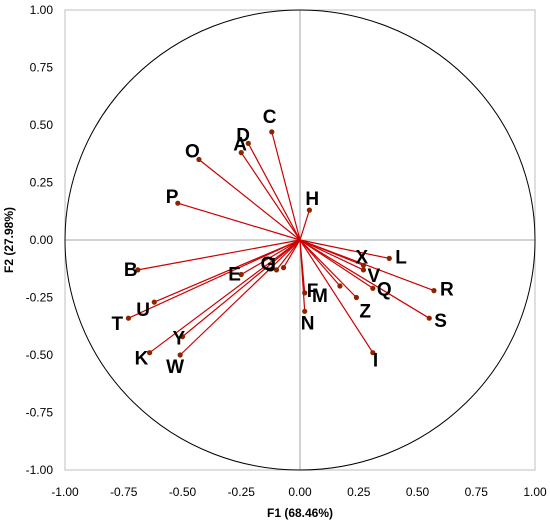 Image resolution: width=550 pixels, height=524 pixels. Describe the element at coordinates (384, 289) in the screenshot. I see `label-q: Q` at that location.